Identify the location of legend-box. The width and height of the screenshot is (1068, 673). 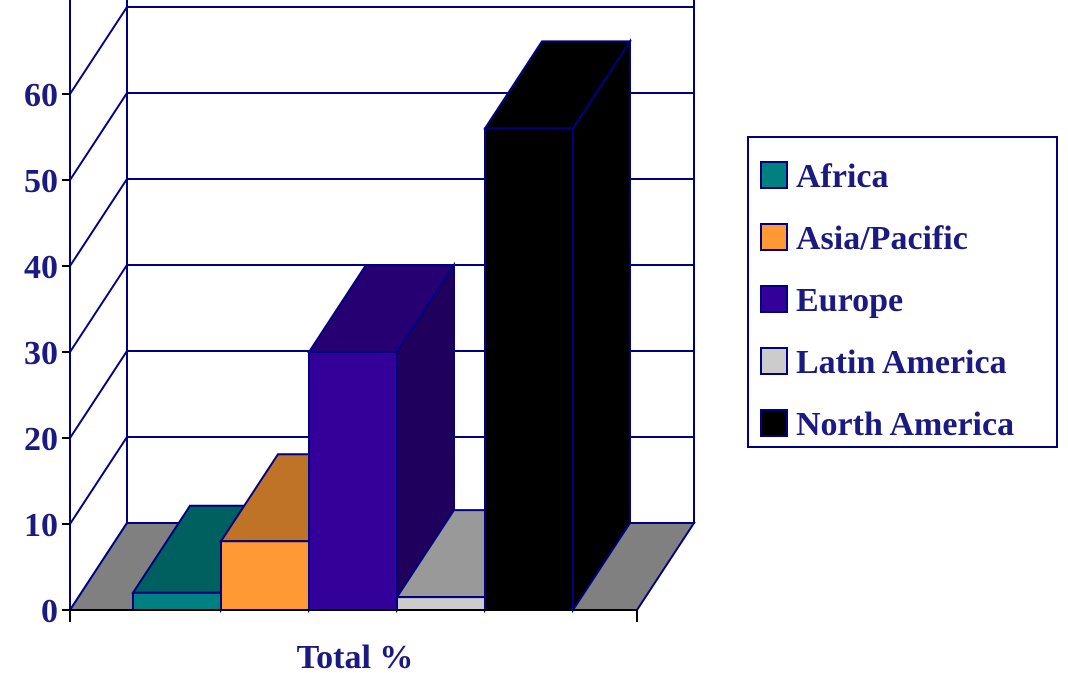
(902, 292).